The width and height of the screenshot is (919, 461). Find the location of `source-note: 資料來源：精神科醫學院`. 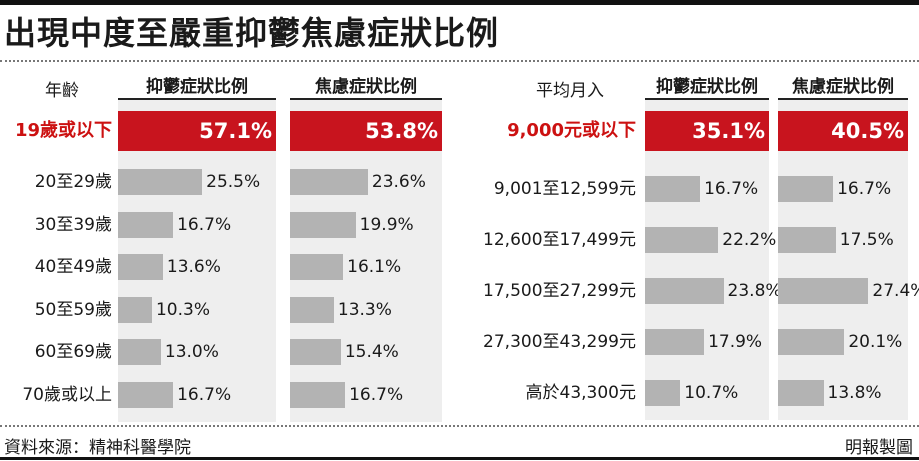

source-note: 資料來源：精神科醫學院 is located at coordinates (97, 448).